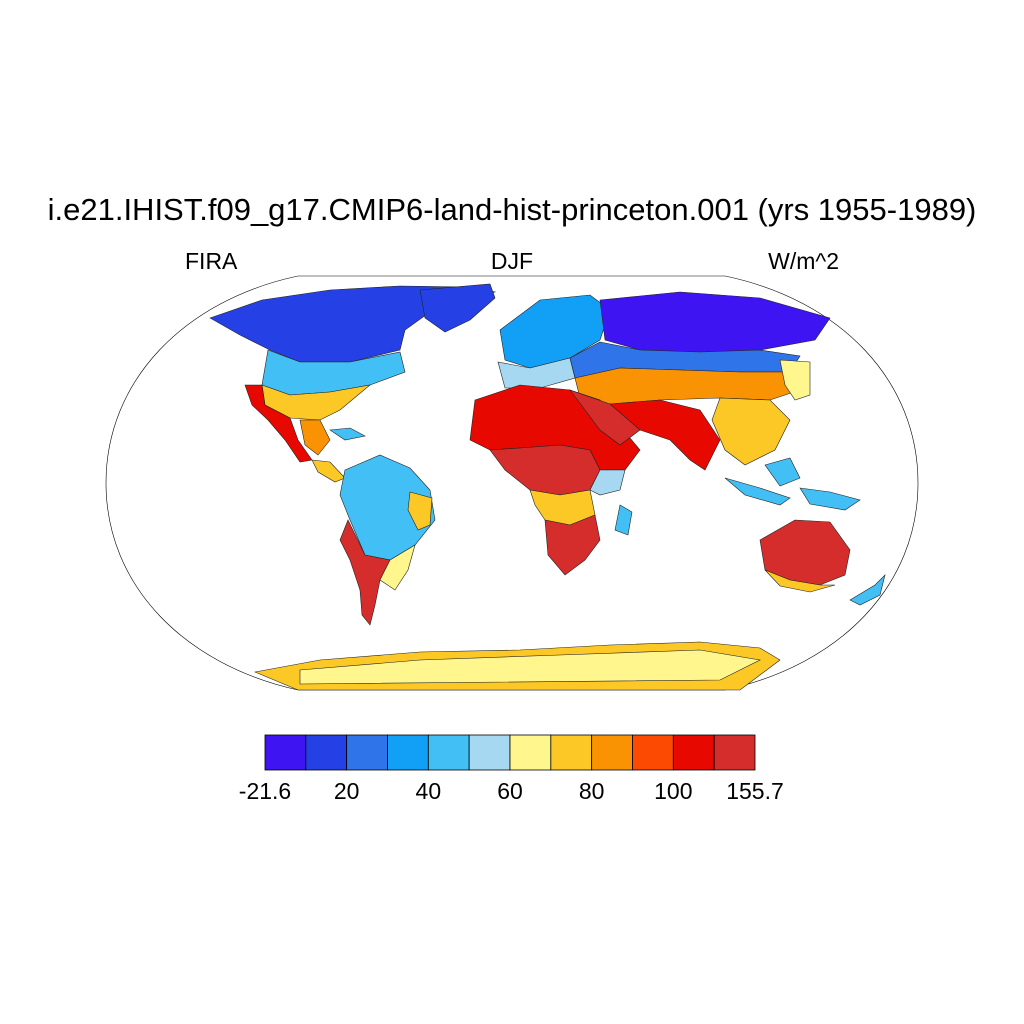 The width and height of the screenshot is (1024, 1024). I want to click on asia, so click(700, 381).